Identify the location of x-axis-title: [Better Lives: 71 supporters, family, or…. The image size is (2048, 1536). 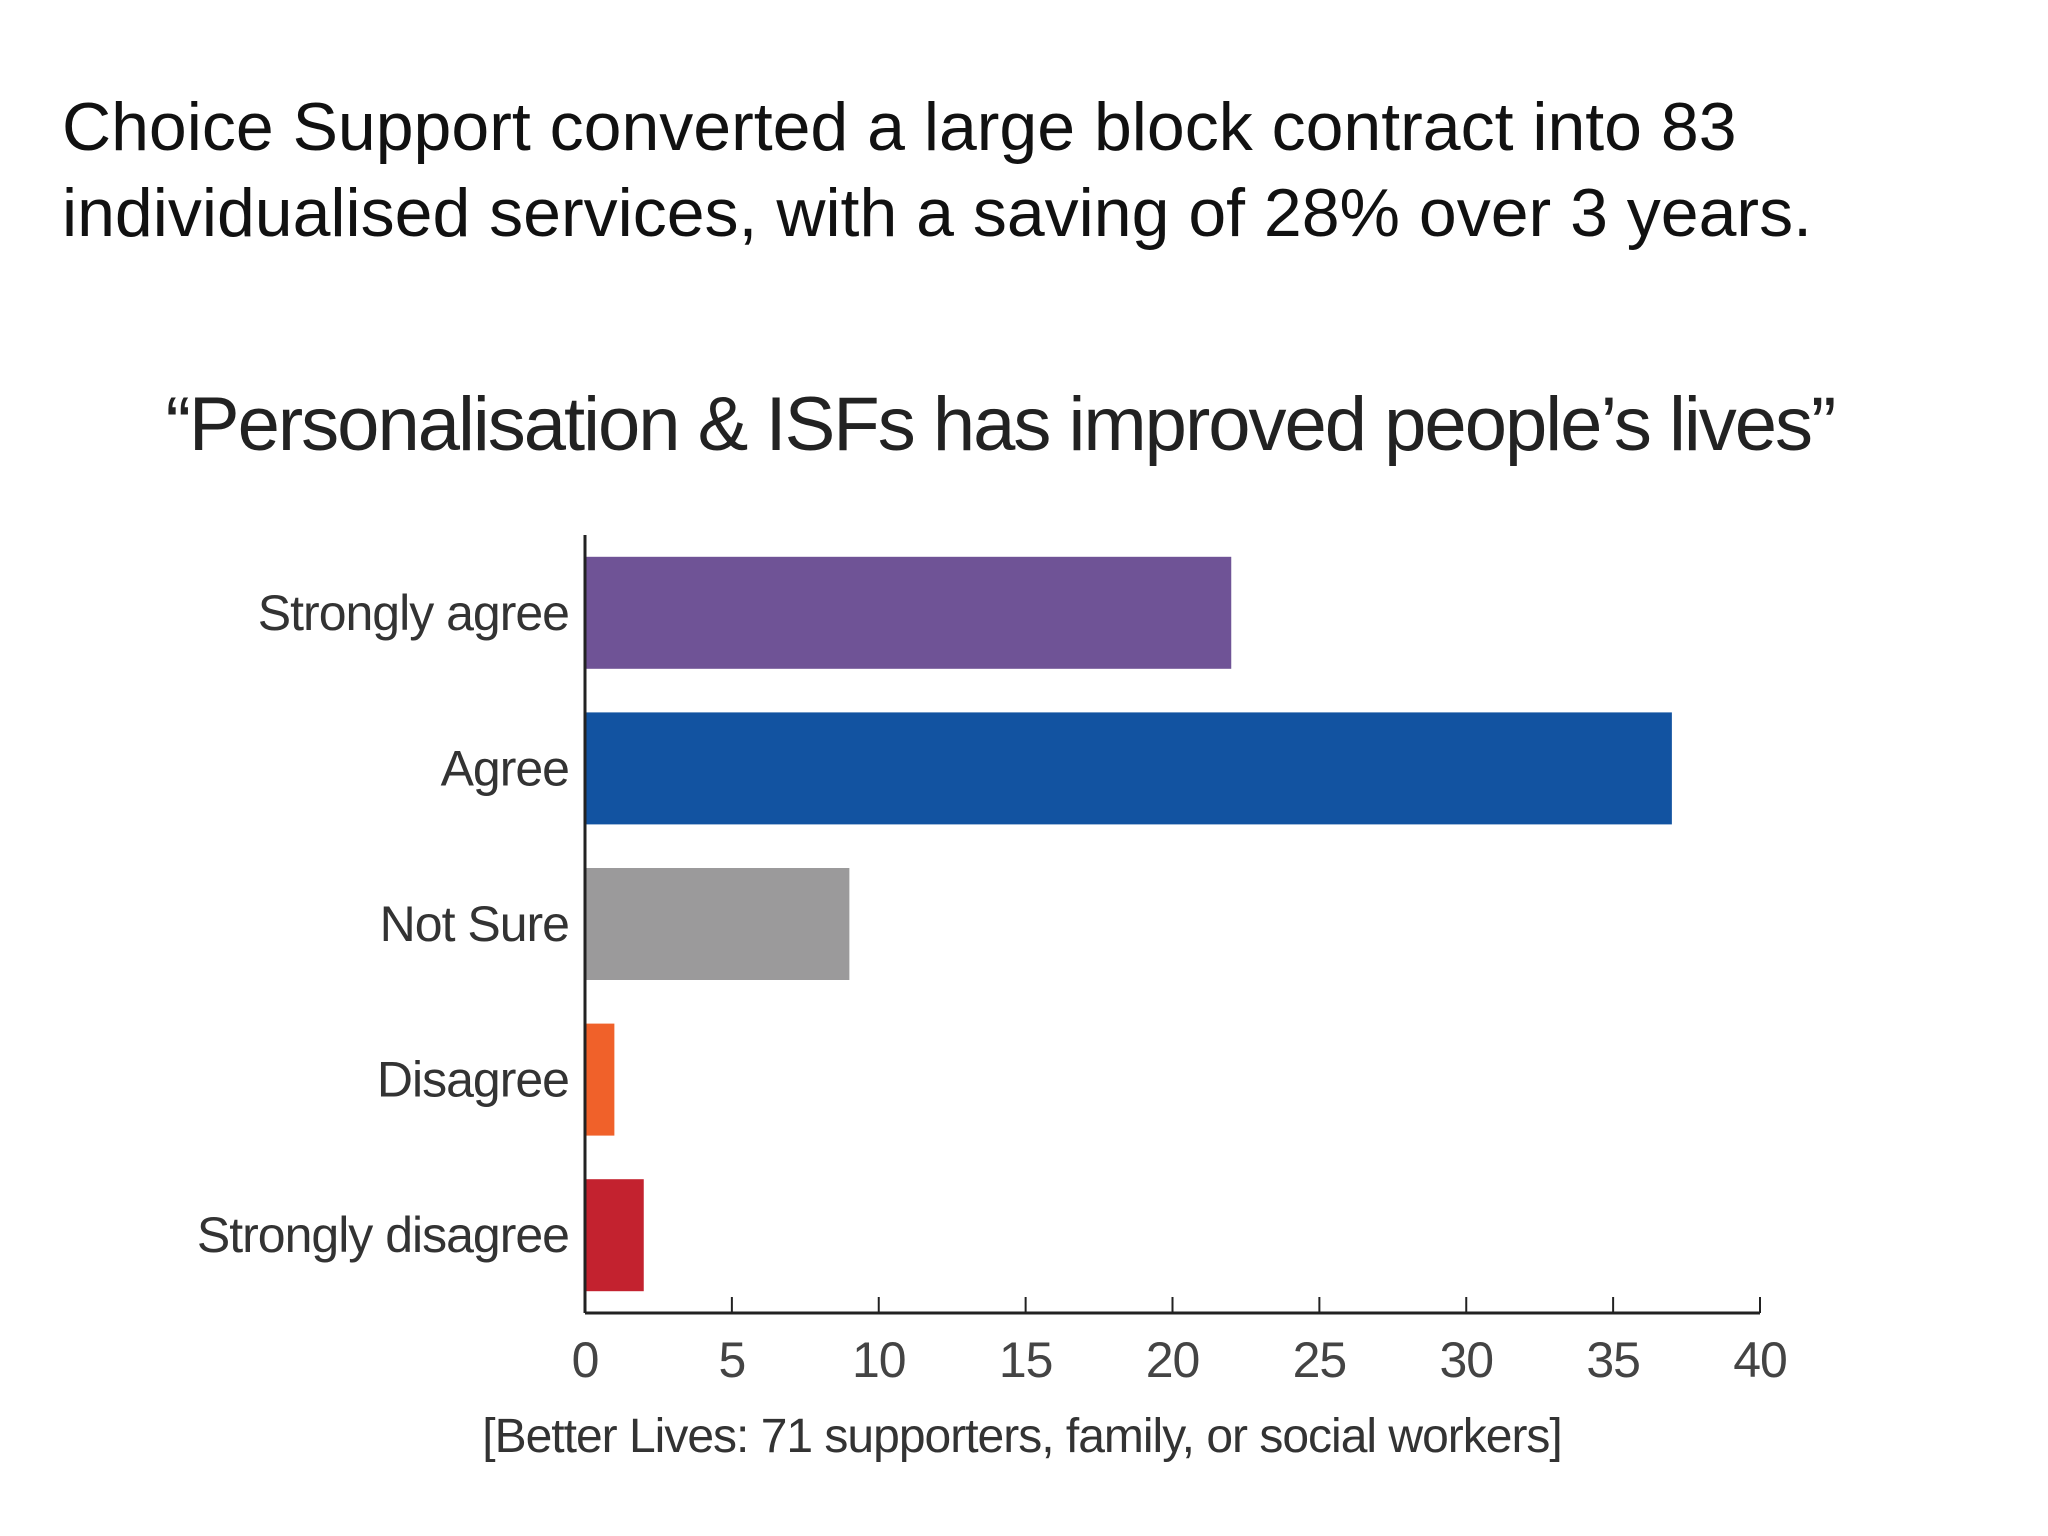
(1022, 1436).